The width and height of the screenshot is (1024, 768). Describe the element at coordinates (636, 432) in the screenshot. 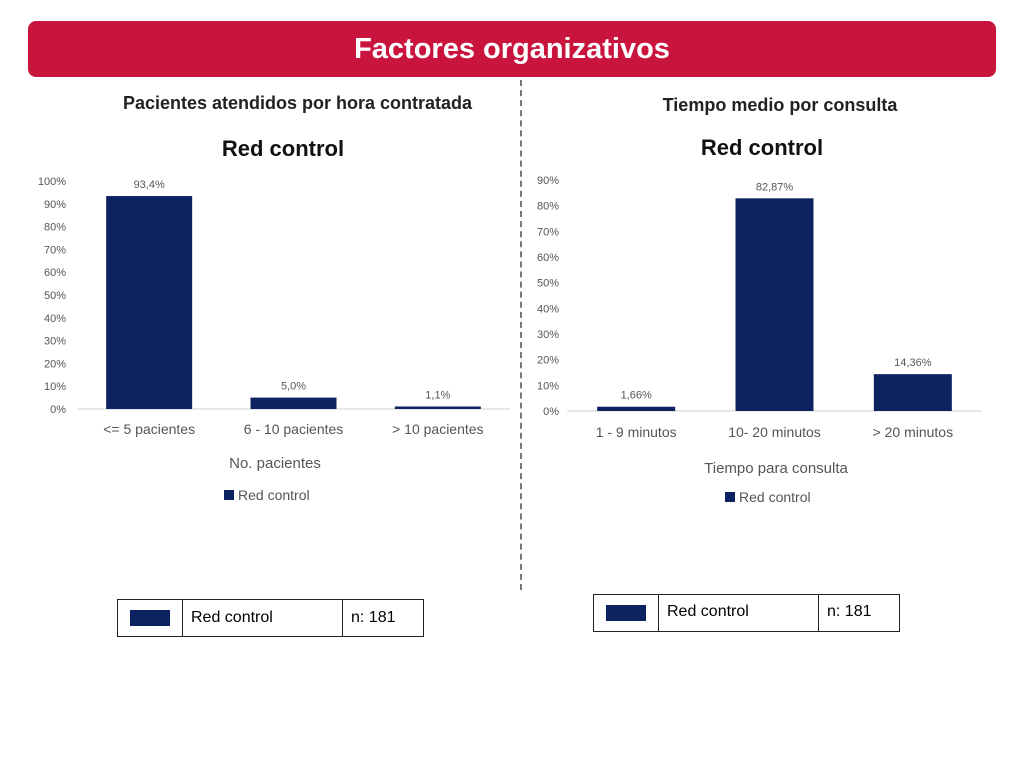

I see `x-tick-label: 1 - 9 minutos` at that location.